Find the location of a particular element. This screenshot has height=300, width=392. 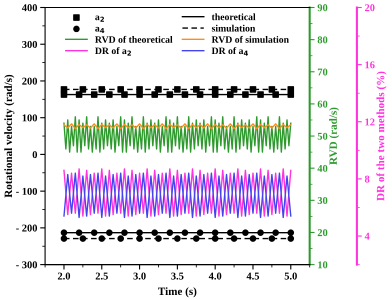

x-tick-label: 3.0 is located at coordinates (139, 276).